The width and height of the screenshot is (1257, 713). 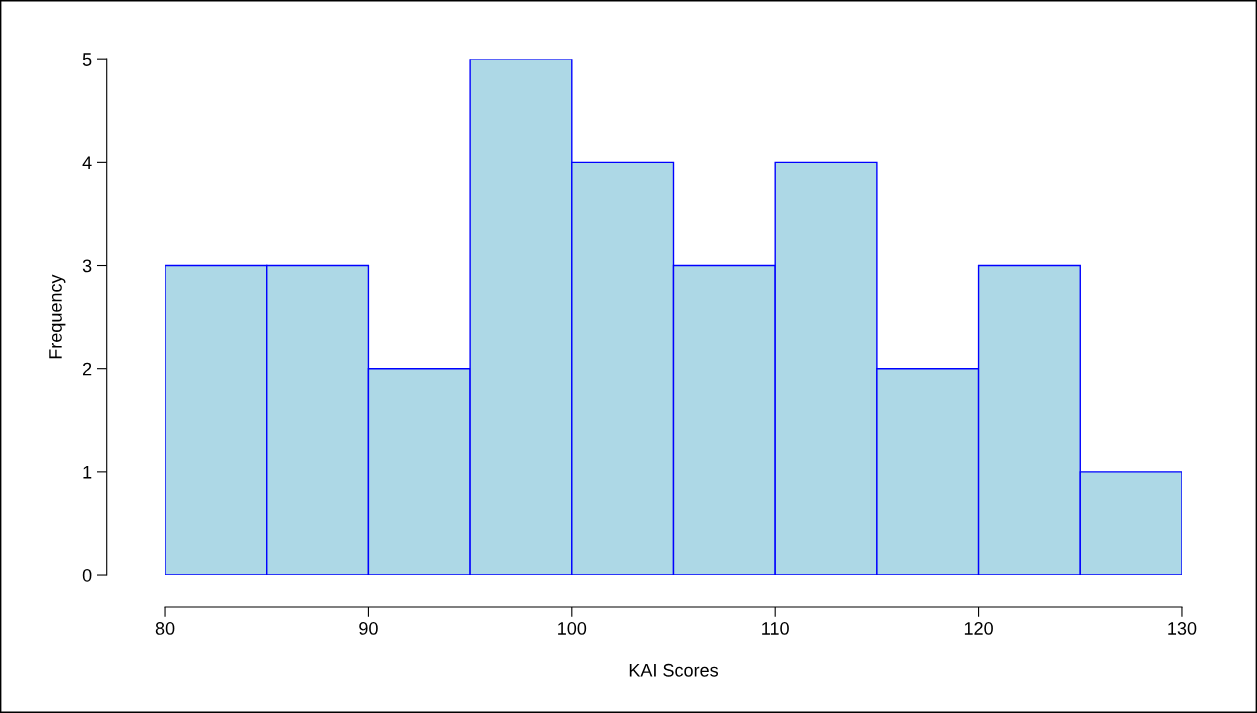 What do you see at coordinates (674, 670) in the screenshot?
I see `x-axis-title: KAI Scores` at bounding box center [674, 670].